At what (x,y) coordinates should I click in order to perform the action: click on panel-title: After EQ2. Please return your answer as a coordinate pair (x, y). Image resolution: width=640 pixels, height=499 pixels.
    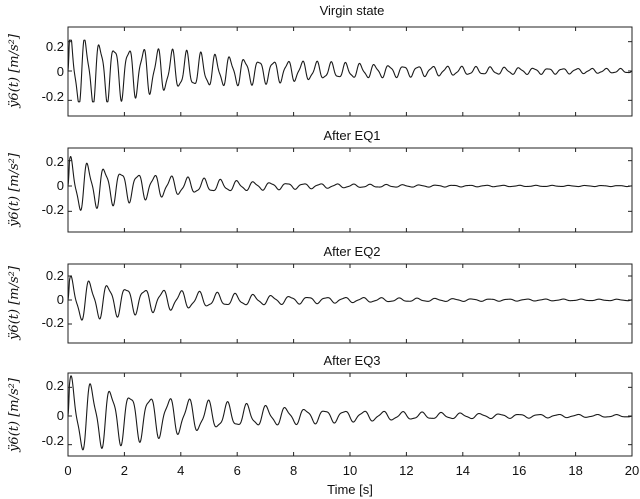
    Looking at the image, I should click on (351, 251).